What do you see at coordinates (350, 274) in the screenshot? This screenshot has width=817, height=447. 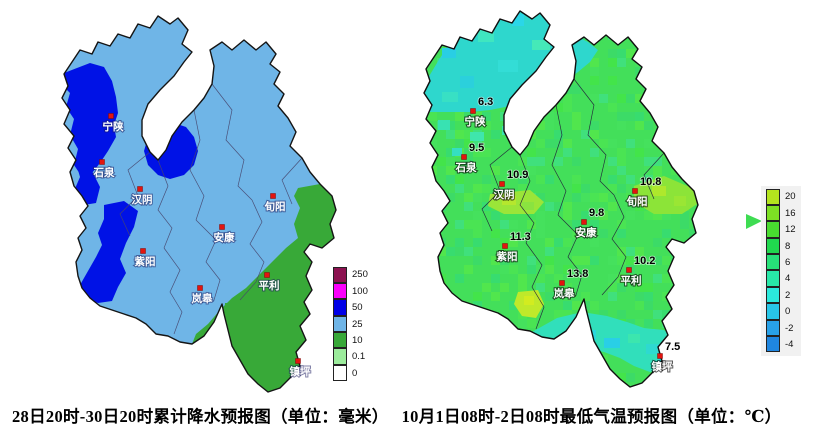 I see `precip-legend-item: 250` at bounding box center [350, 274].